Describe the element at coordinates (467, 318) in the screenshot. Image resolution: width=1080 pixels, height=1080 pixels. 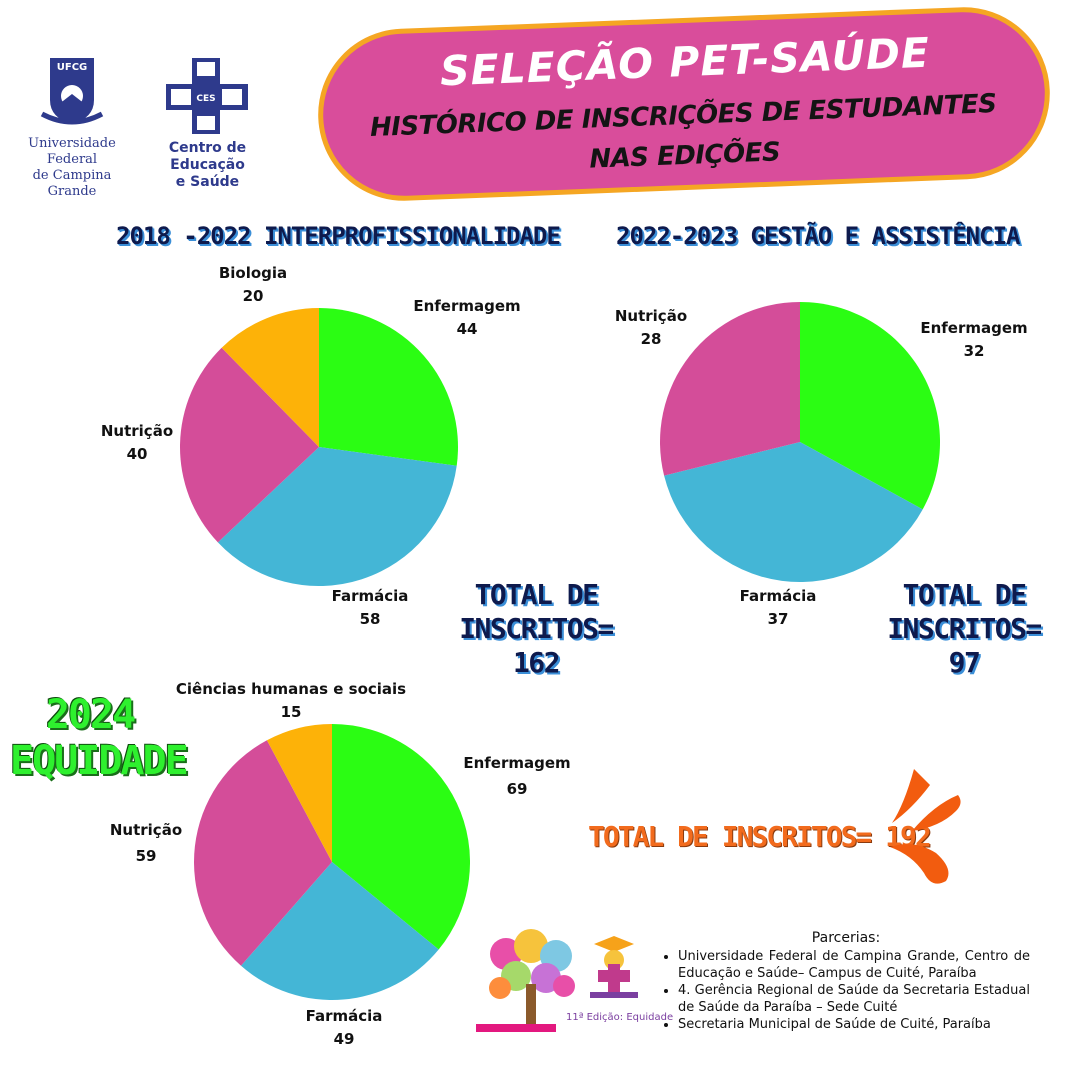
I see `chart1-label-enfermagem: Enfermagem 44` at that location.